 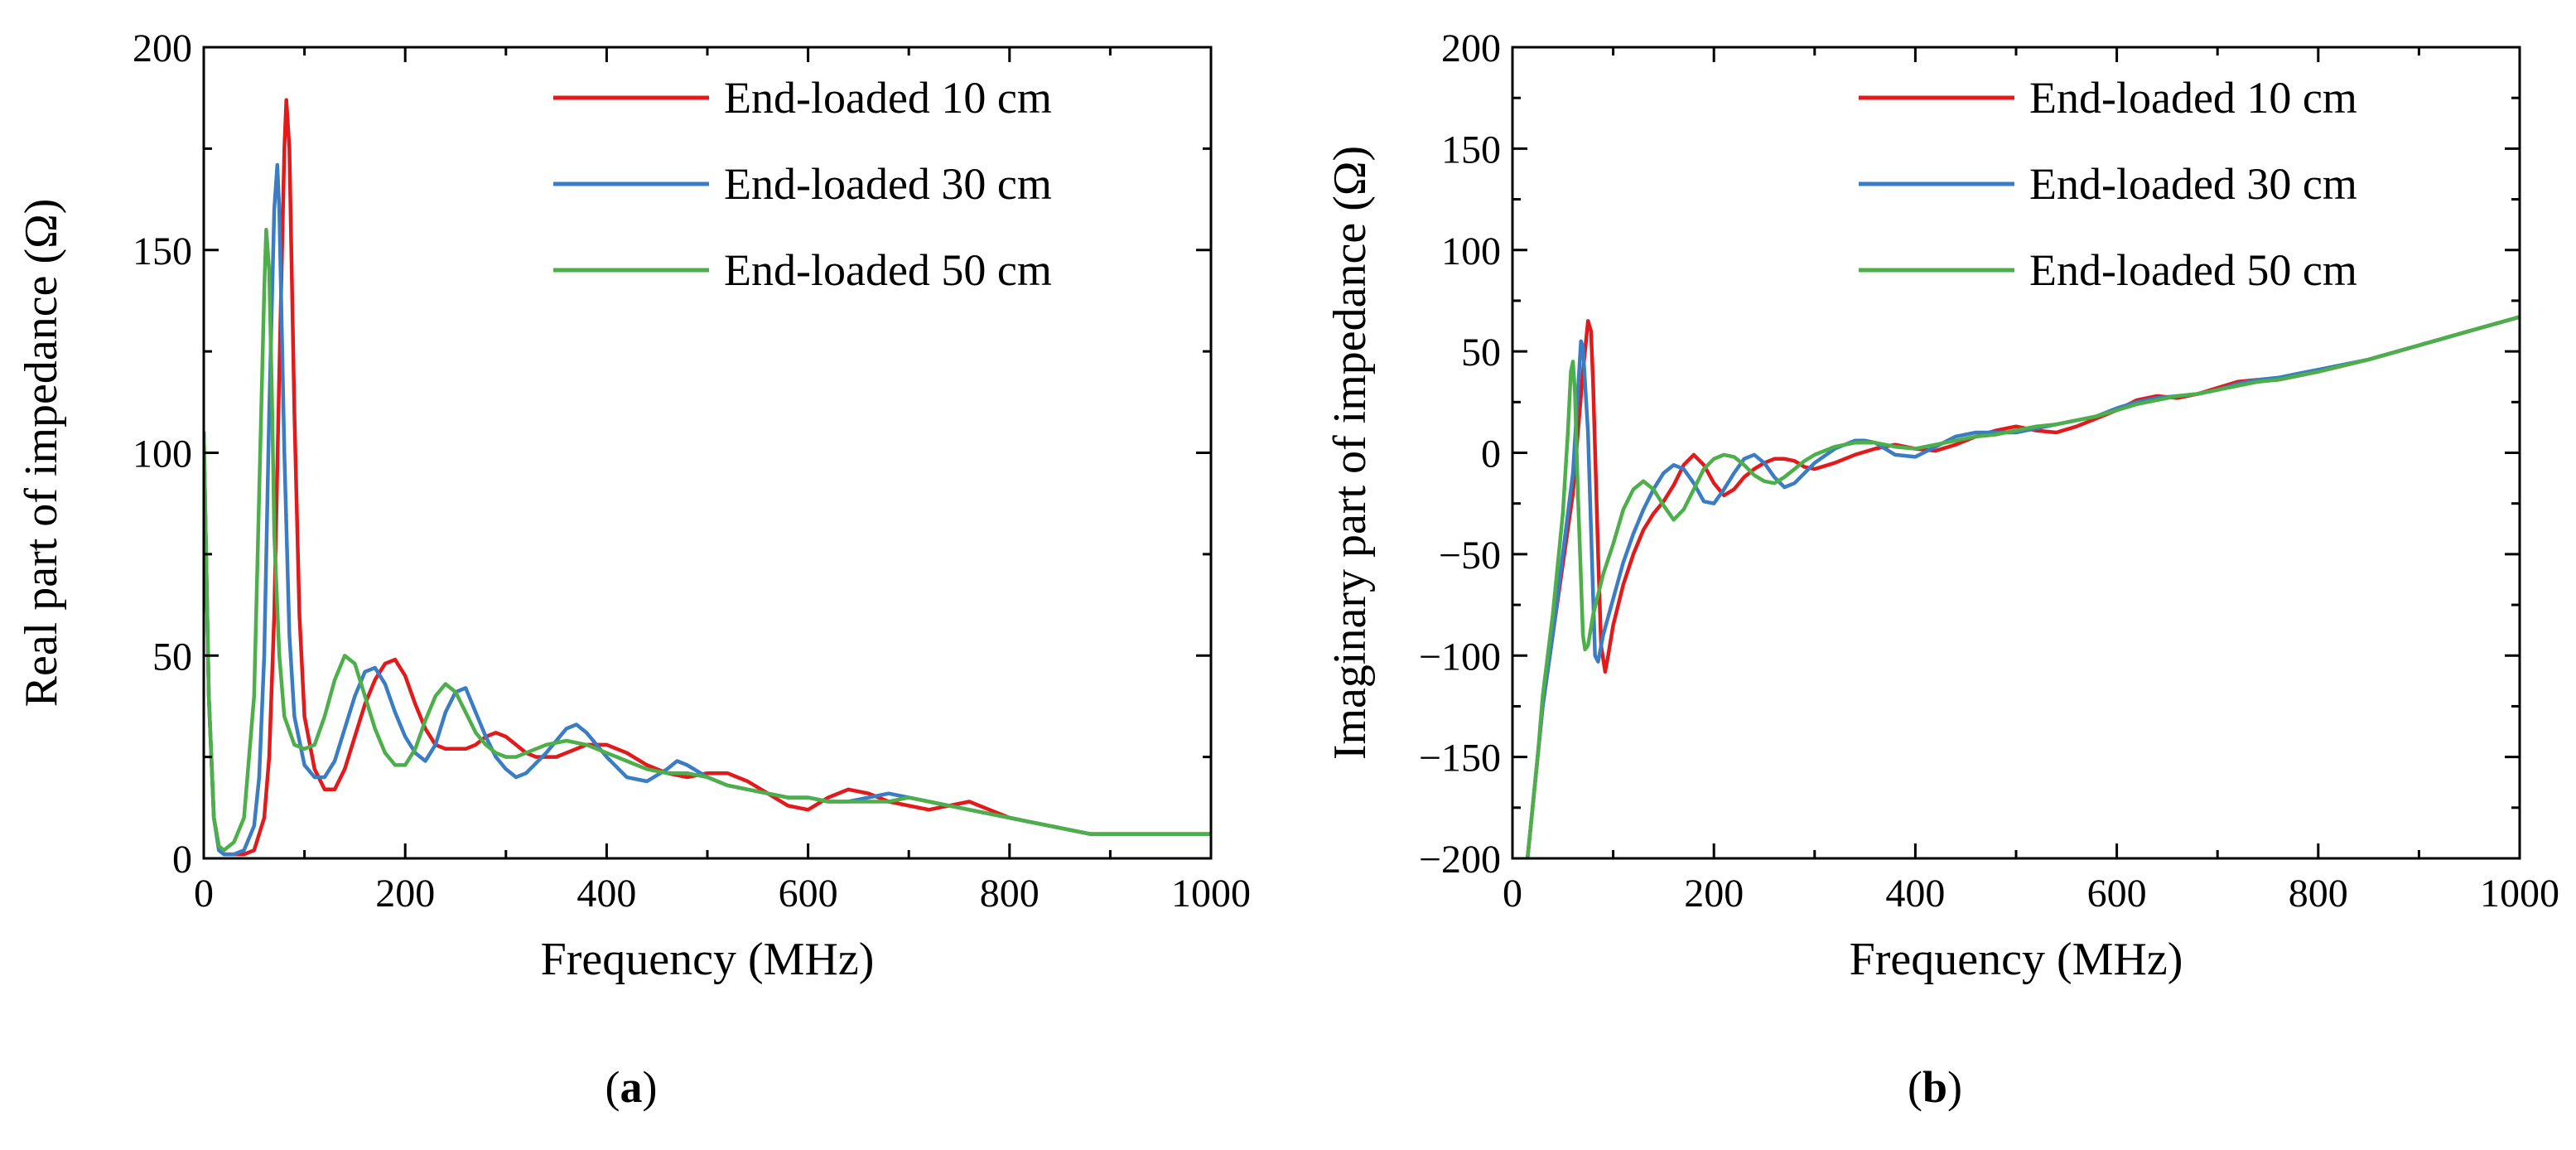 I want to click on panel-a-legend-label-2: End-loaded 30 cm, so click(x=888, y=184).